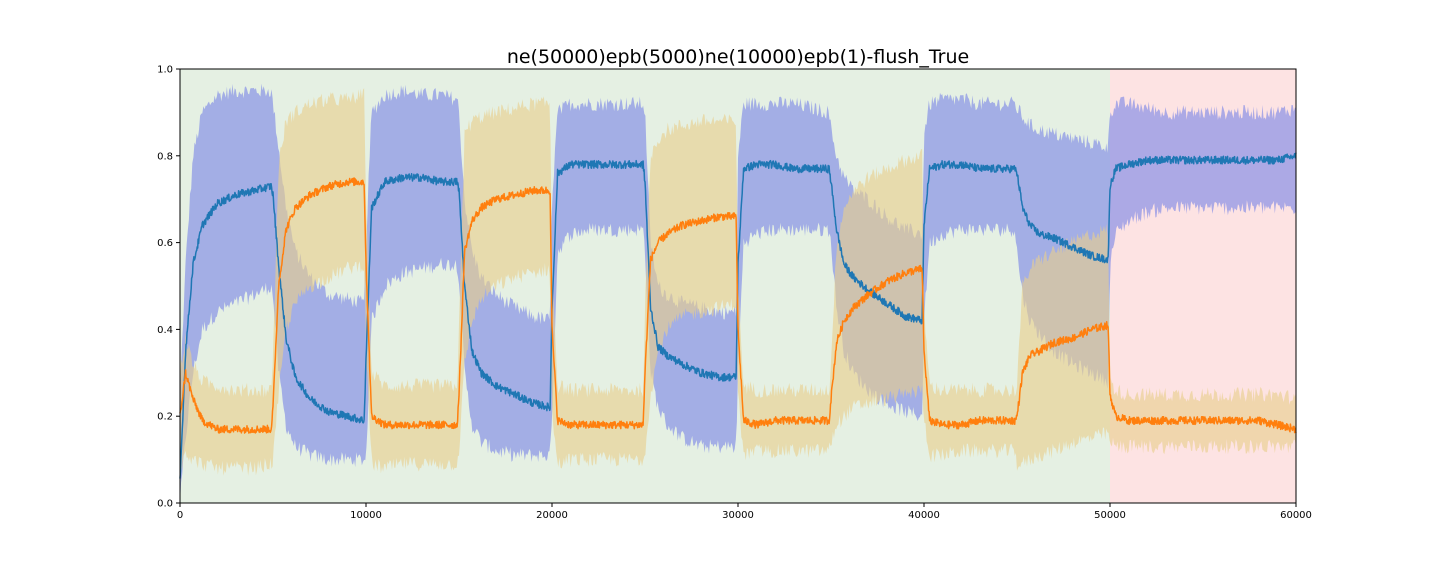 The height and width of the screenshot is (576, 1440). What do you see at coordinates (165, 156) in the screenshot?
I see `y-tick-label: 0.8` at bounding box center [165, 156].